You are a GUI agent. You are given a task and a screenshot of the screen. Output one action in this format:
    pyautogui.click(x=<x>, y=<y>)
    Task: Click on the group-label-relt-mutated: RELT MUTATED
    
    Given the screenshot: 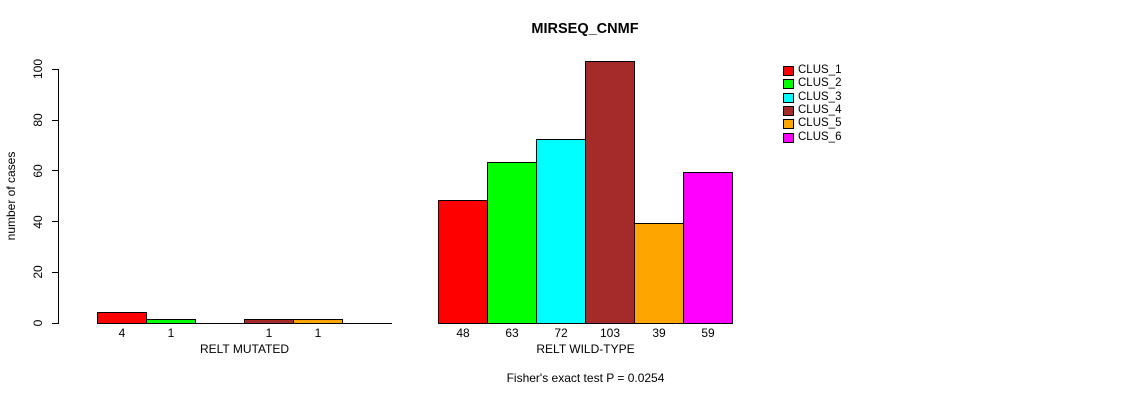 What is the action you would take?
    pyautogui.click(x=244, y=349)
    